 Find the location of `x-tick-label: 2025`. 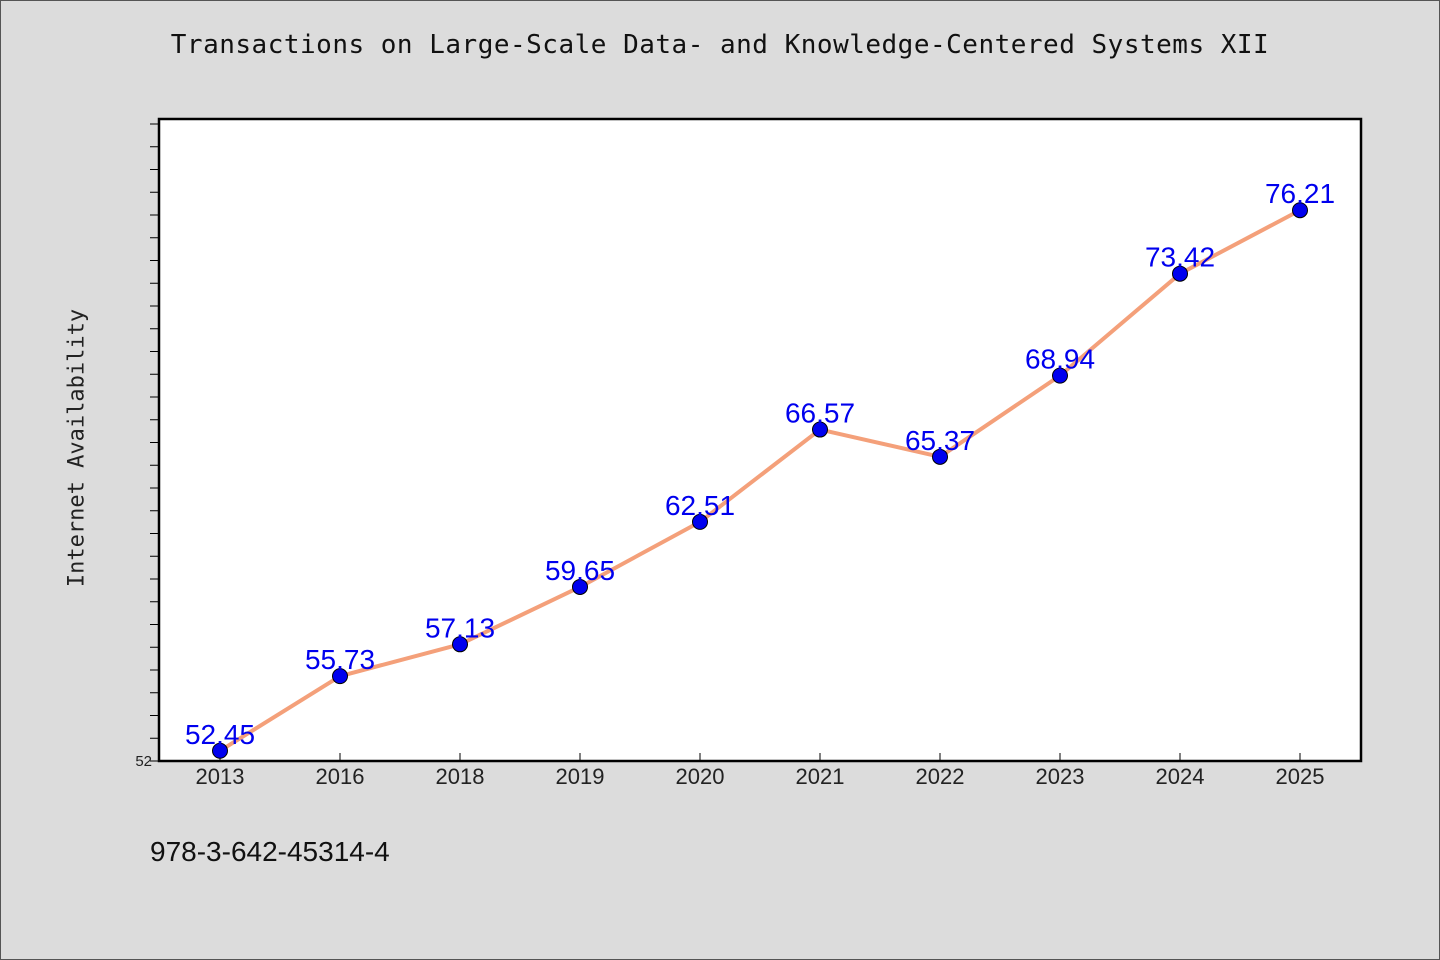

x-tick-label: 2025 is located at coordinates (1300, 776).